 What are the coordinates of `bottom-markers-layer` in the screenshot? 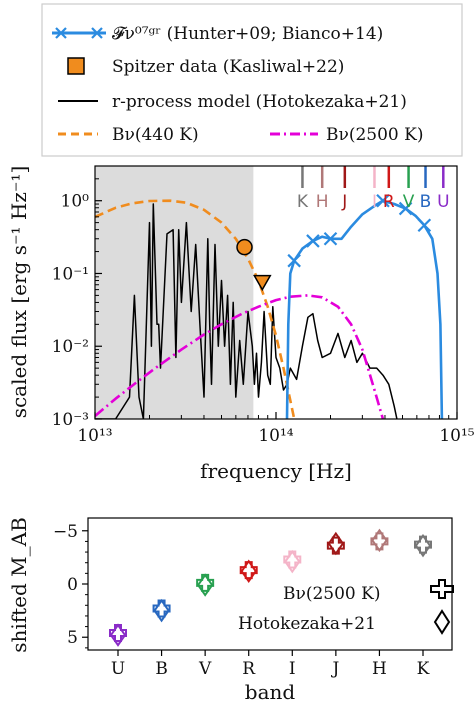 It's located at (270, 587).